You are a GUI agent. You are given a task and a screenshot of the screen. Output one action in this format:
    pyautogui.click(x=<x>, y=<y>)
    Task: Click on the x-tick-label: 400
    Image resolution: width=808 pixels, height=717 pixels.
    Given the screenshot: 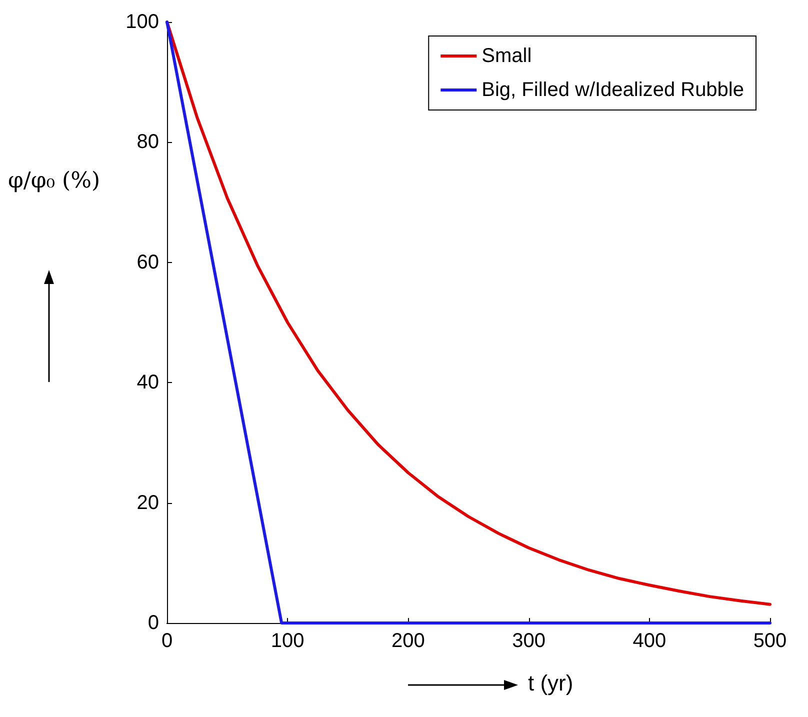 What is the action you would take?
    pyautogui.click(x=649, y=641)
    